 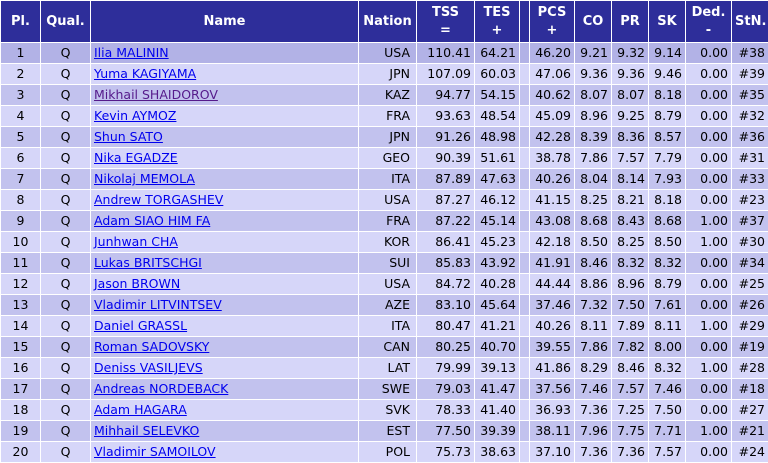 I want to click on col-header-spacer, so click(x=525, y=22).